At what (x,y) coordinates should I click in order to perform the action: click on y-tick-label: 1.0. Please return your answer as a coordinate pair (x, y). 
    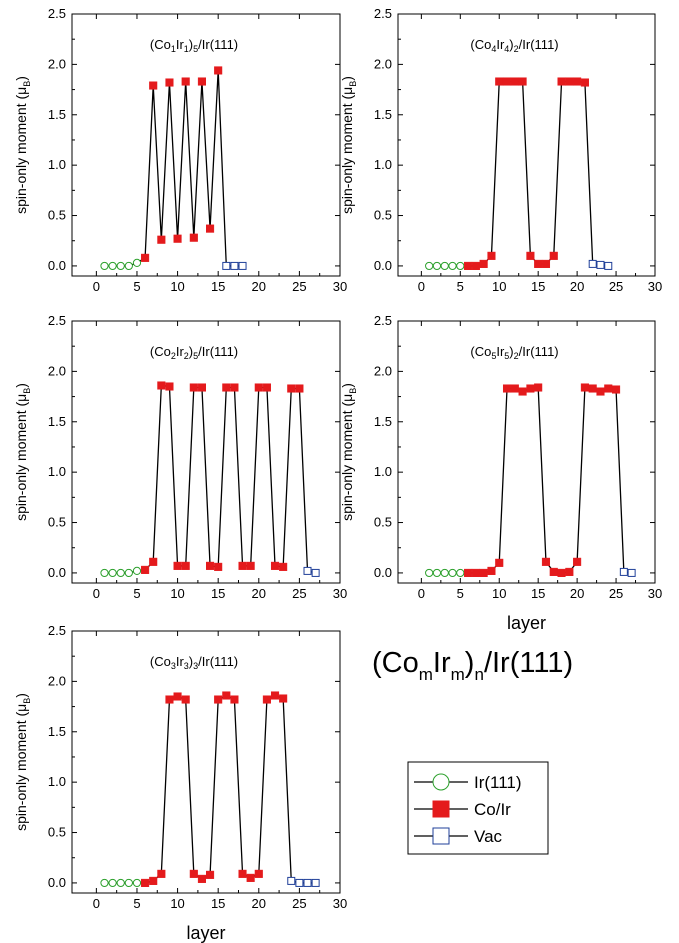
    Looking at the image, I should click on (383, 471).